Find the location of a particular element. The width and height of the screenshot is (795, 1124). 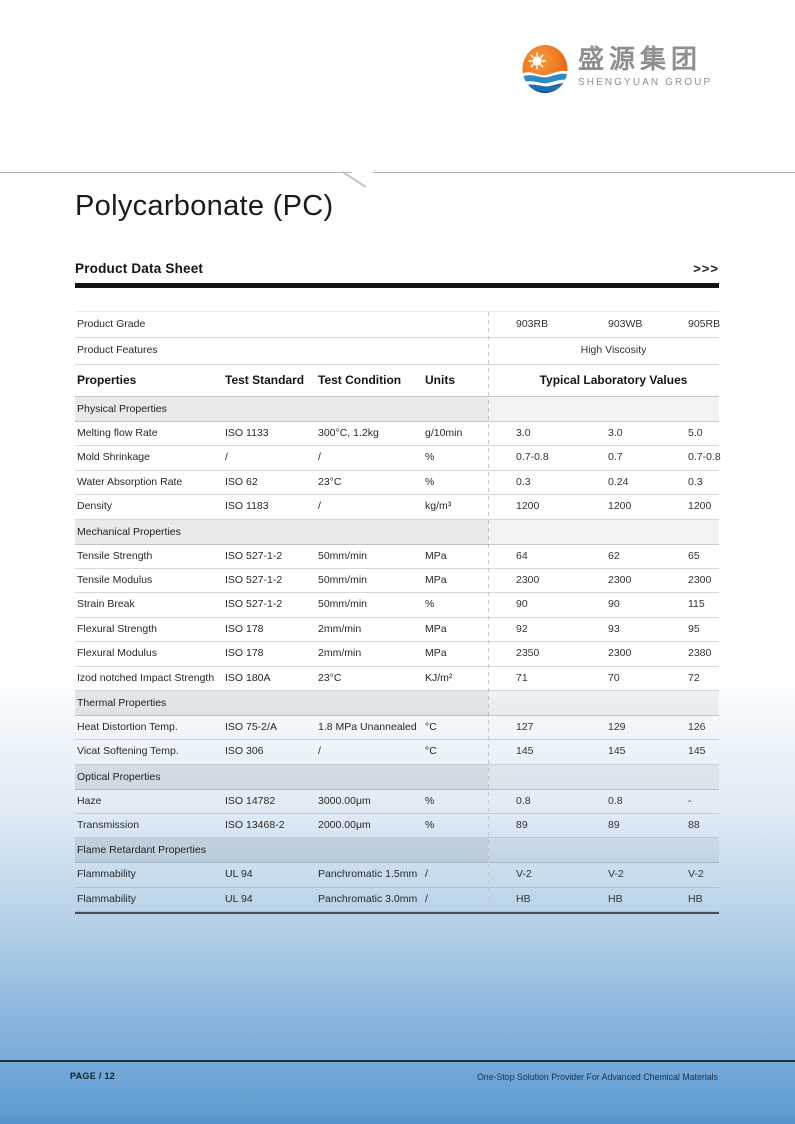

section-title: Flame Retardant Properties is located at coordinates (141, 850).